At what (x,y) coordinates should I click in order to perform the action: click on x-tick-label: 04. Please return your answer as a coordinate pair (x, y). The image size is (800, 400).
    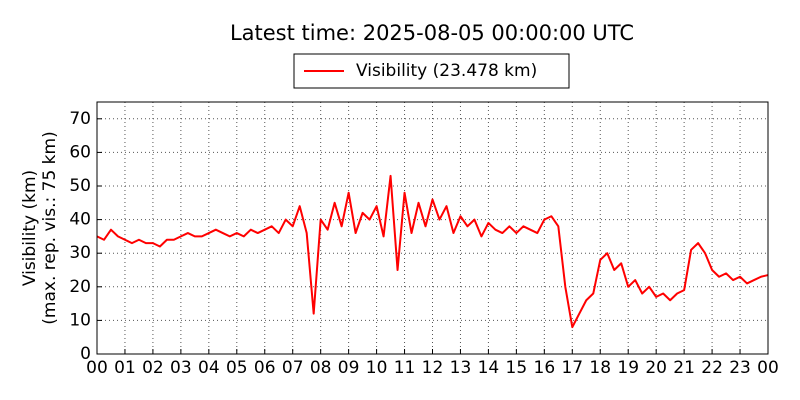
    Looking at the image, I should click on (209, 368).